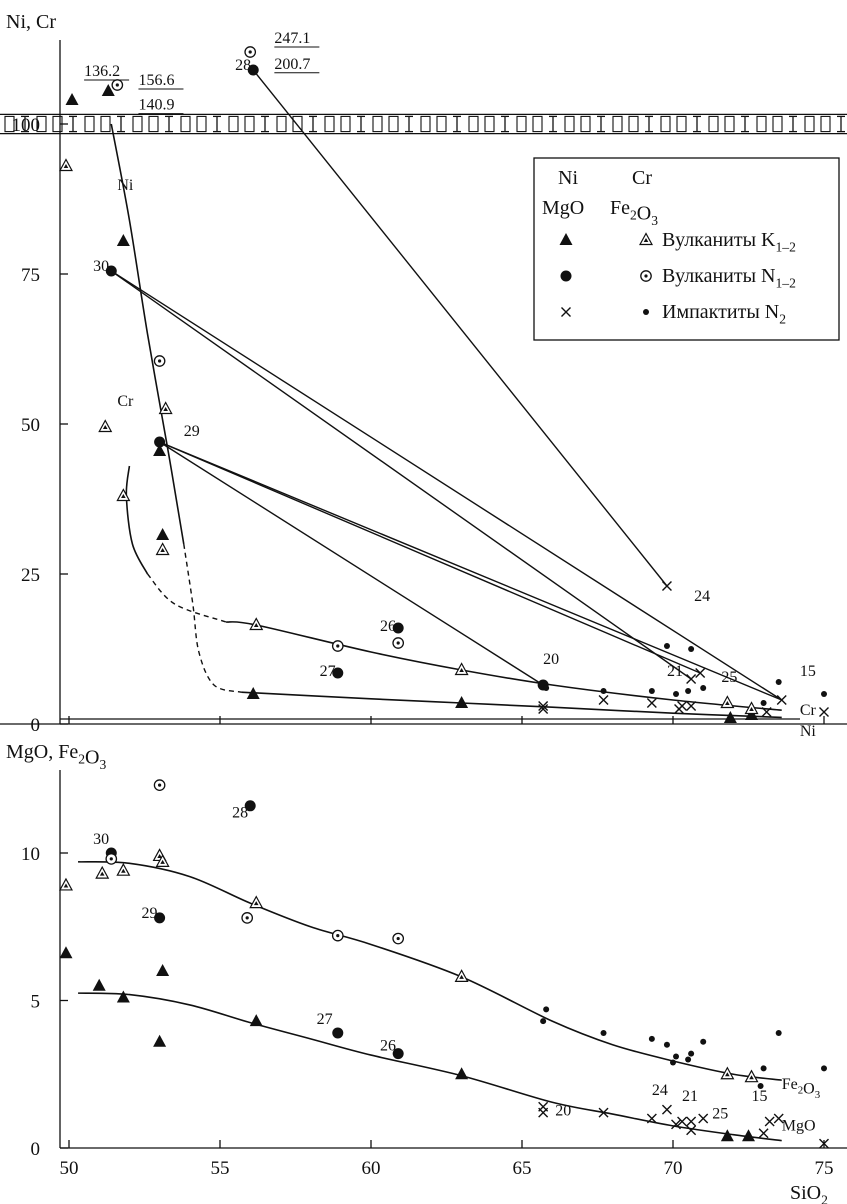 The width and height of the screenshot is (847, 1204). I want to click on legend-entry-label: Вулканиты N1–2, so click(729, 278).